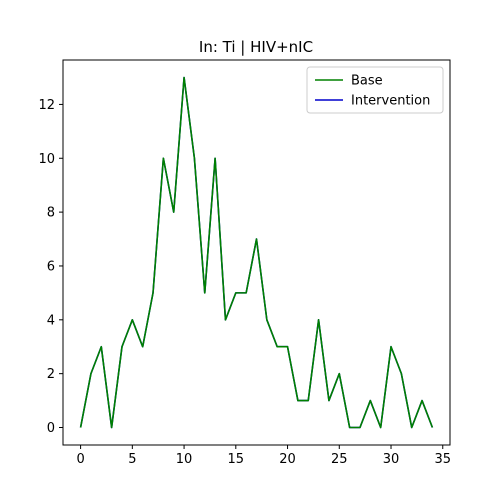  Describe the element at coordinates (256, 47) in the screenshot. I see `chart-title: In: Ti | HIV+nIC` at that location.